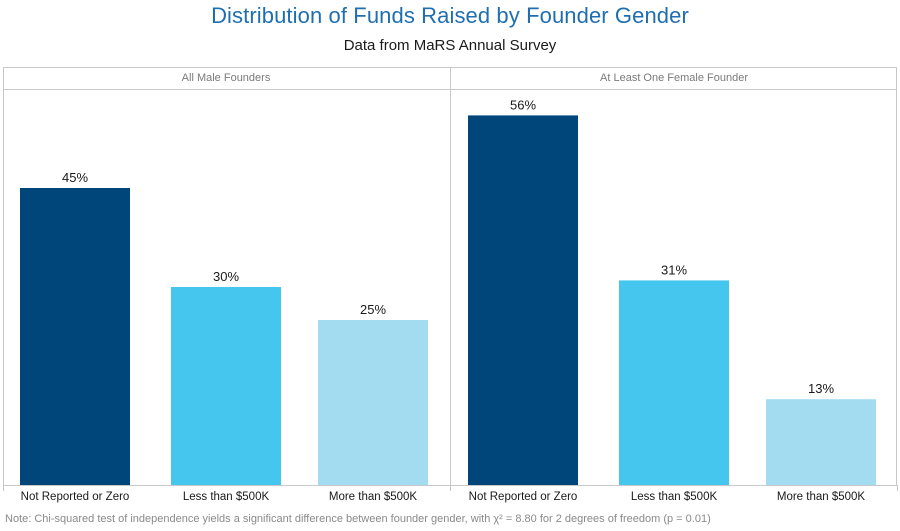 This screenshot has height=531, width=900. Describe the element at coordinates (674, 78) in the screenshot. I see `panel-title: At Least One Female Founder` at that location.